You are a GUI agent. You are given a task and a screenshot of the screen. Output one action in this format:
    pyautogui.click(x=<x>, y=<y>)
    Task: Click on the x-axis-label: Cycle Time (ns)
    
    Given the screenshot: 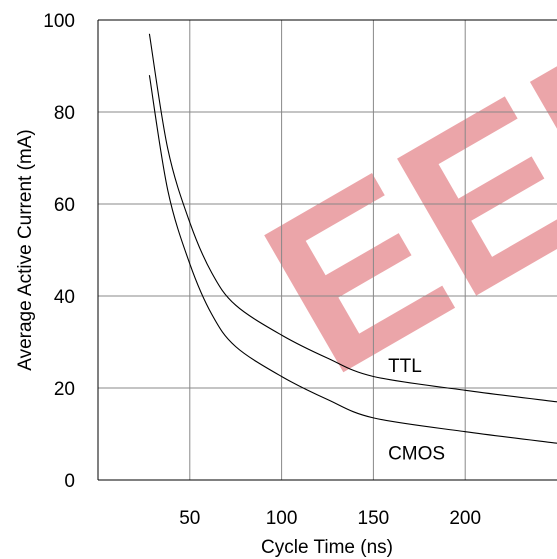 What is the action you would take?
    pyautogui.click(x=327, y=547)
    